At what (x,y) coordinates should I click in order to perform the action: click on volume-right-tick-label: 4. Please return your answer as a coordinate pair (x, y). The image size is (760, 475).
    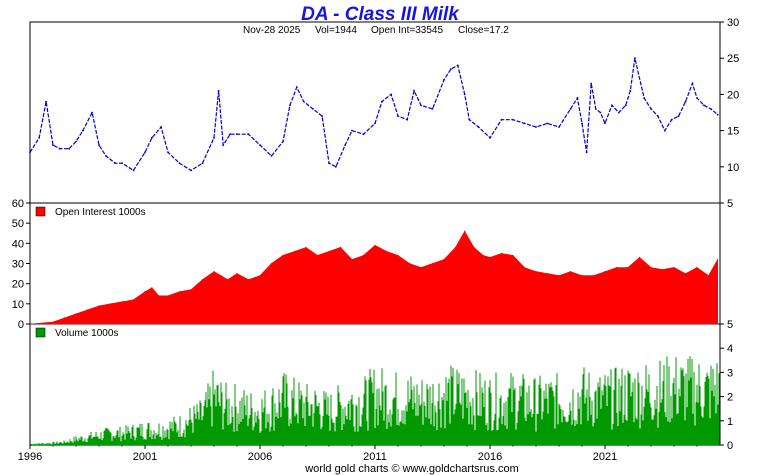
    Looking at the image, I should click on (730, 349).